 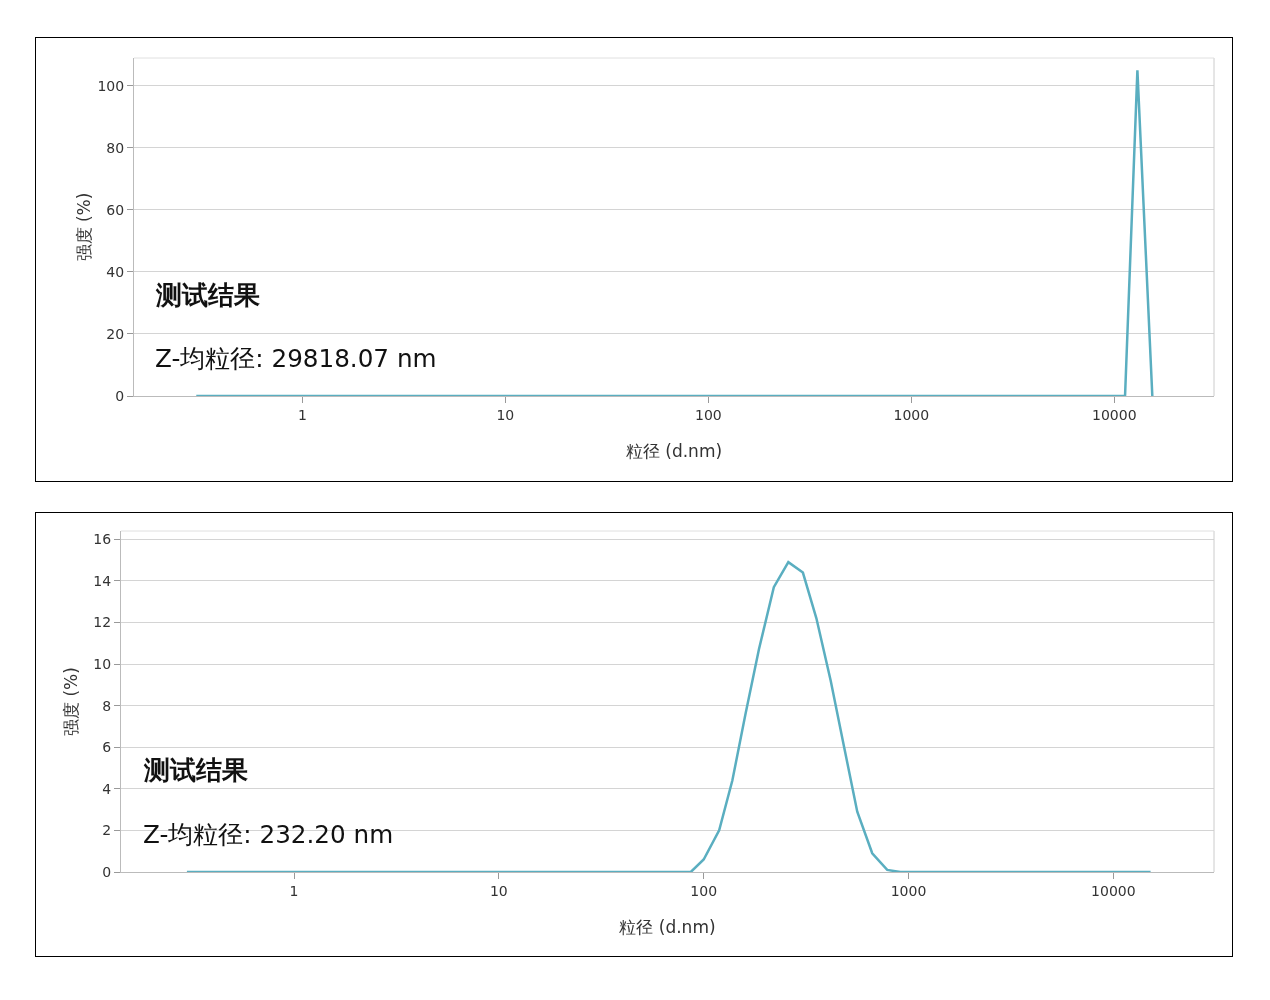 I want to click on y-tick-label: 8, so click(x=107, y=705).